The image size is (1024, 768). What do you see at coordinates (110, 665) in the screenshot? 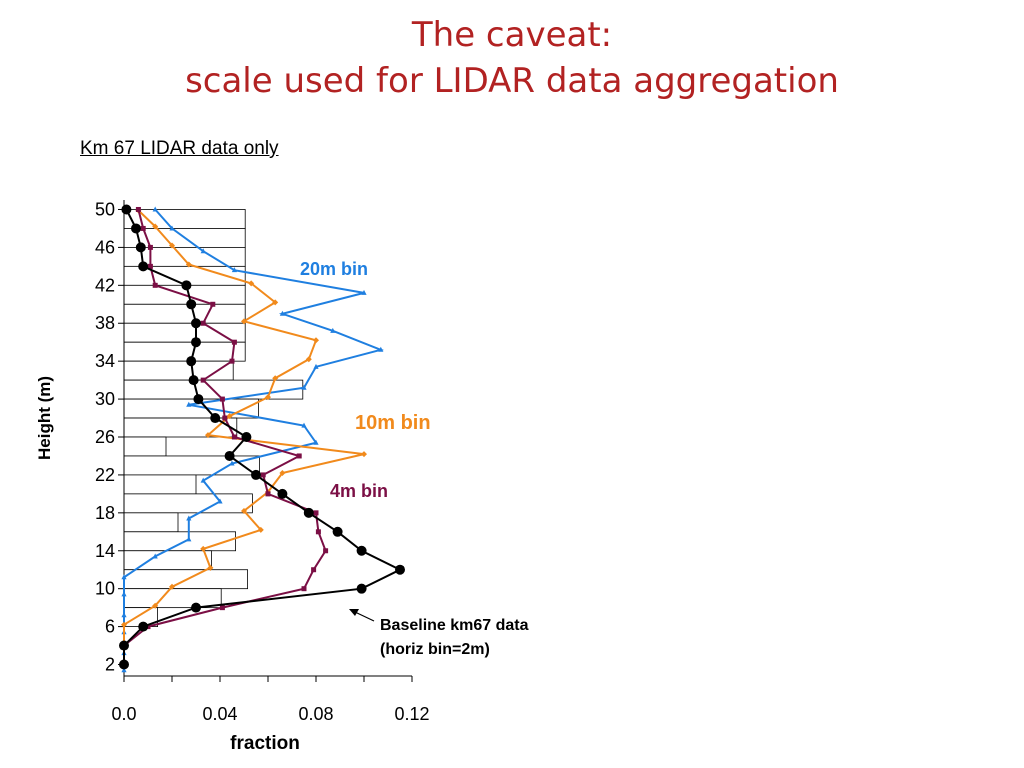
I see `y-tick-label: 2` at bounding box center [110, 665].